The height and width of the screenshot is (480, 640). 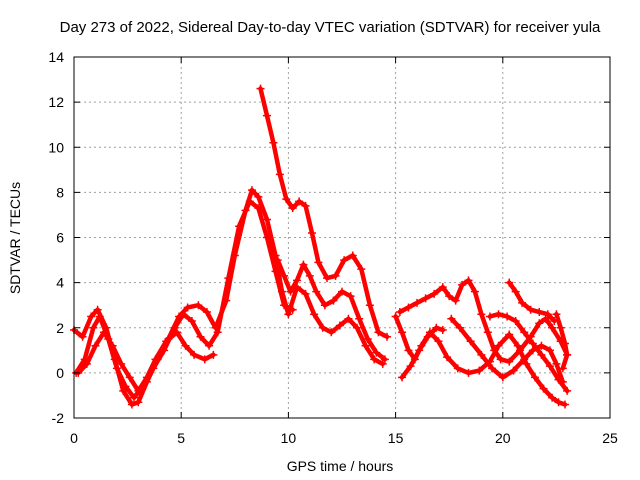 I want to click on y-tick-label: 2, so click(x=60, y=328).